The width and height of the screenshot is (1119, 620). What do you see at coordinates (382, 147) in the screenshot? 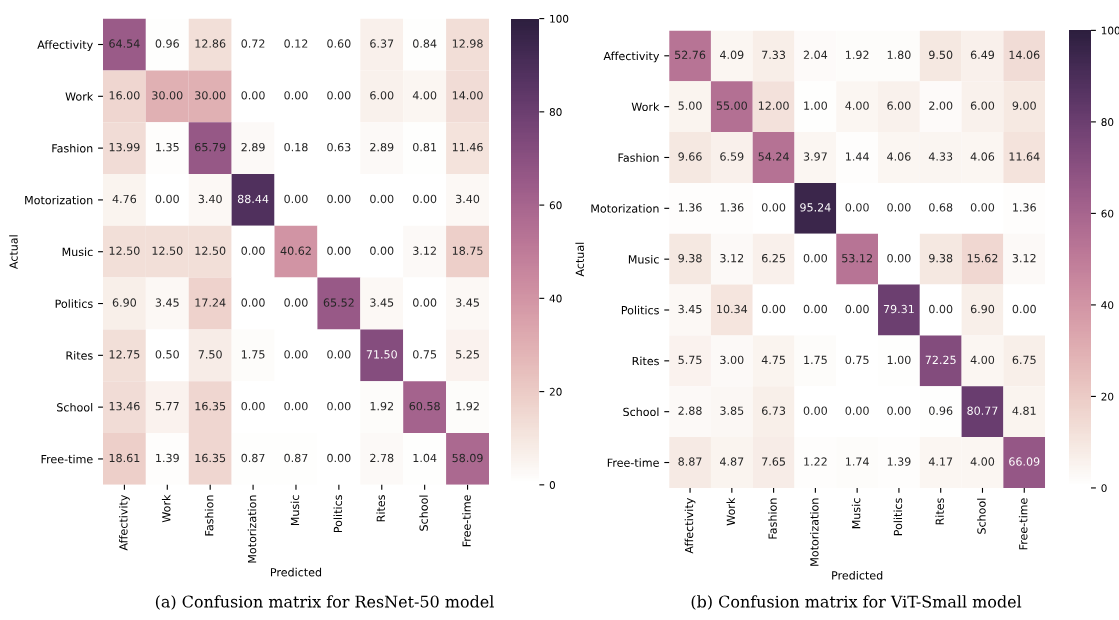
I see `data-label: 2.89` at bounding box center [382, 147].